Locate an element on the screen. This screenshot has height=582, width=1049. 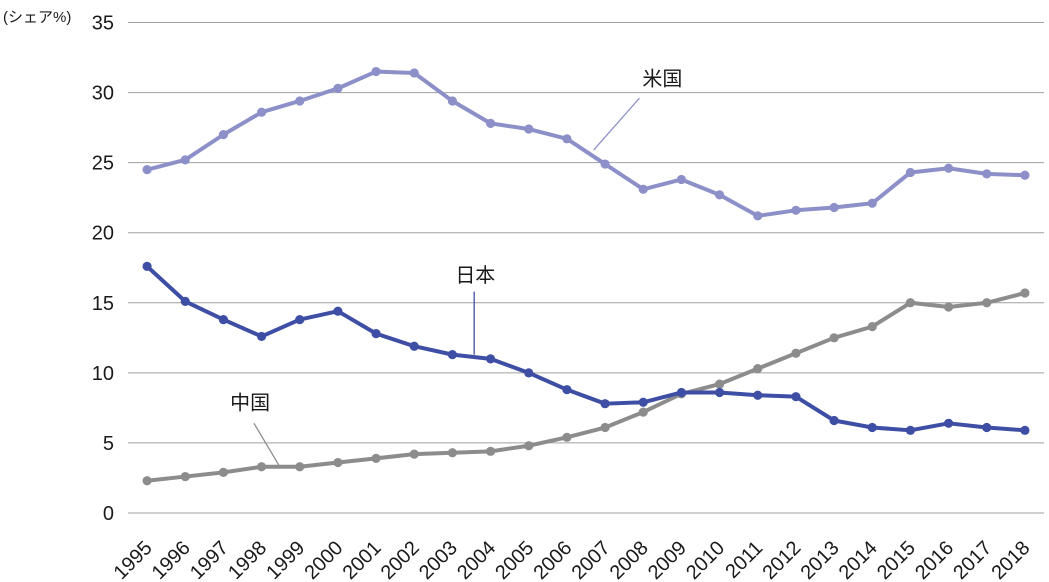
data-point-japan-2015 is located at coordinates (910, 430).